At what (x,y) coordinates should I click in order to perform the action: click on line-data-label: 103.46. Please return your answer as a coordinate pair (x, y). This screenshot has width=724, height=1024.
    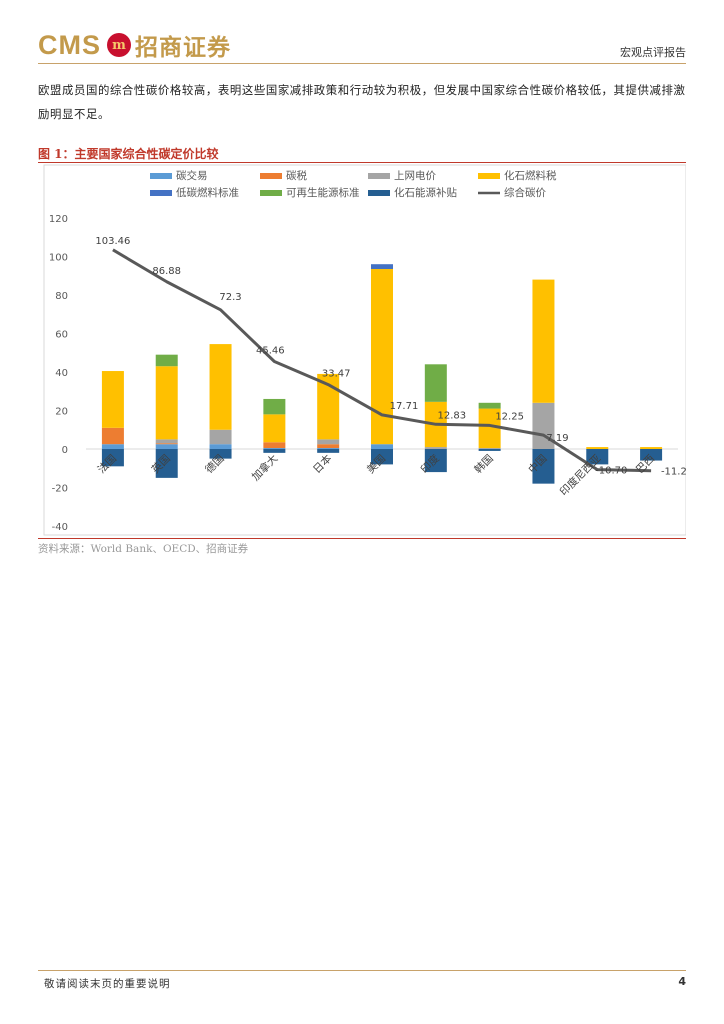
    Looking at the image, I should click on (112, 241).